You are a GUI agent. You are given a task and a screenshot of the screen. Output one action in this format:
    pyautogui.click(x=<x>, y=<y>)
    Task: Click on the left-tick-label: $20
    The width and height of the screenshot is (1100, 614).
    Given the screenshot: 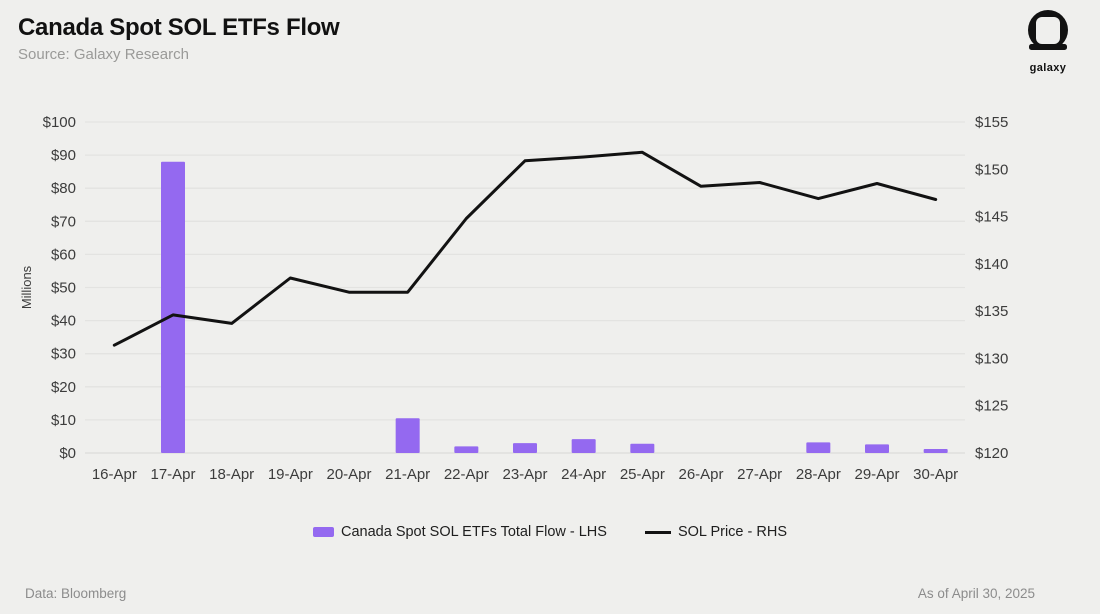 What is the action you would take?
    pyautogui.click(x=63, y=387)
    